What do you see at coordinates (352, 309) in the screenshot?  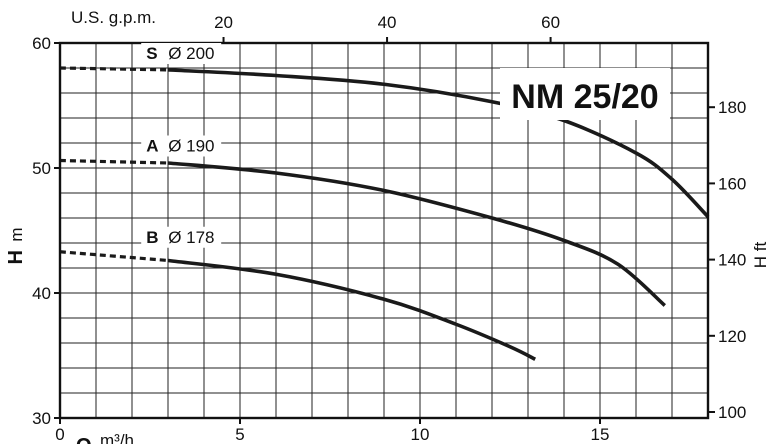 I see `curve-b` at bounding box center [352, 309].